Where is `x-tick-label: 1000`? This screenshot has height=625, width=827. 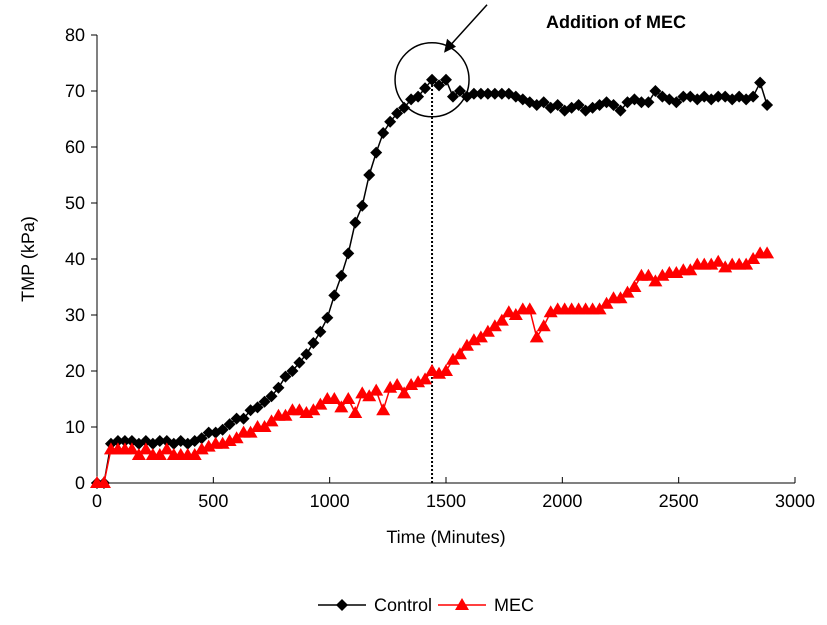 x-tick-label: 1000 is located at coordinates (330, 501).